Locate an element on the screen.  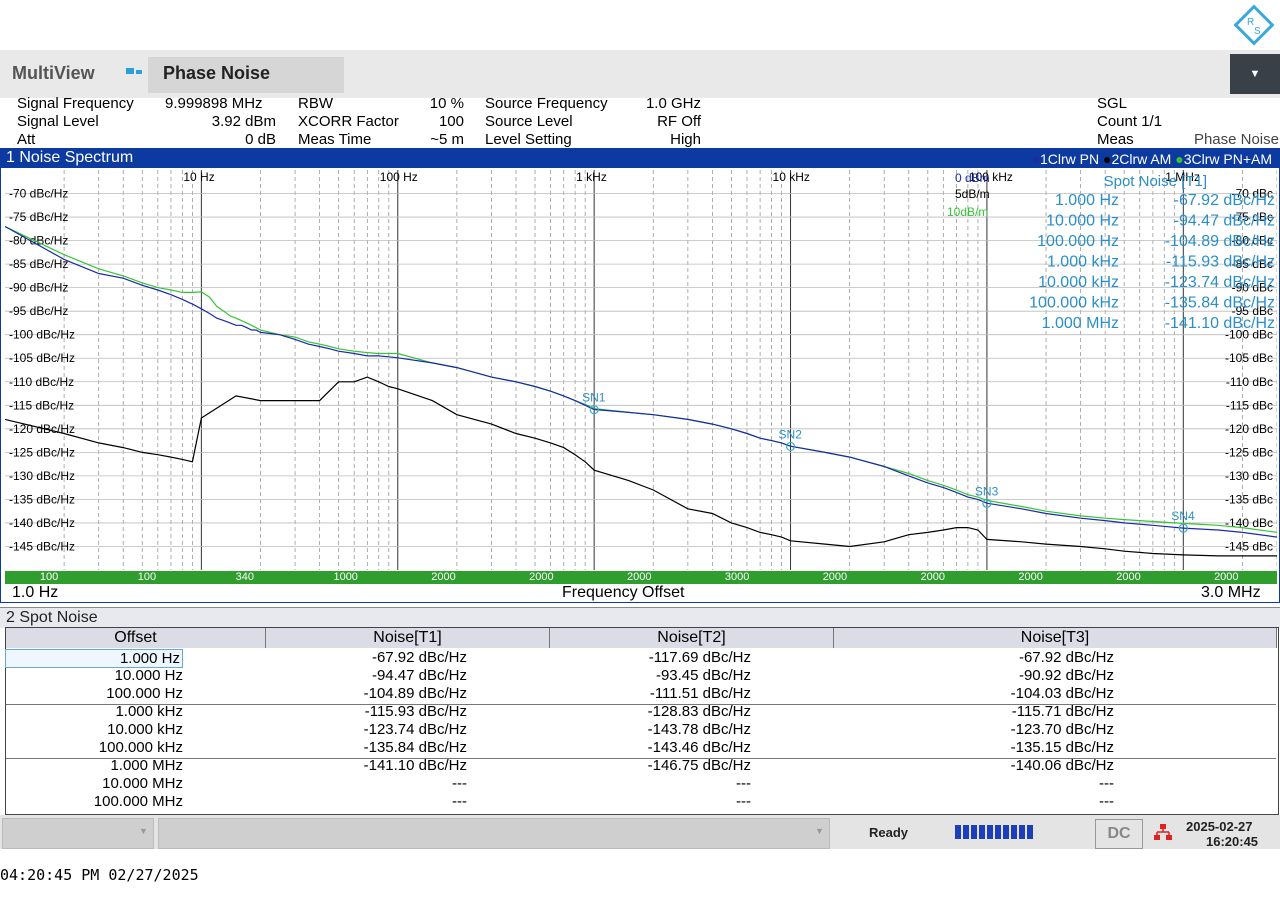
y-tick-label-left: -145 dBc/Hz is located at coordinates (42, 546).